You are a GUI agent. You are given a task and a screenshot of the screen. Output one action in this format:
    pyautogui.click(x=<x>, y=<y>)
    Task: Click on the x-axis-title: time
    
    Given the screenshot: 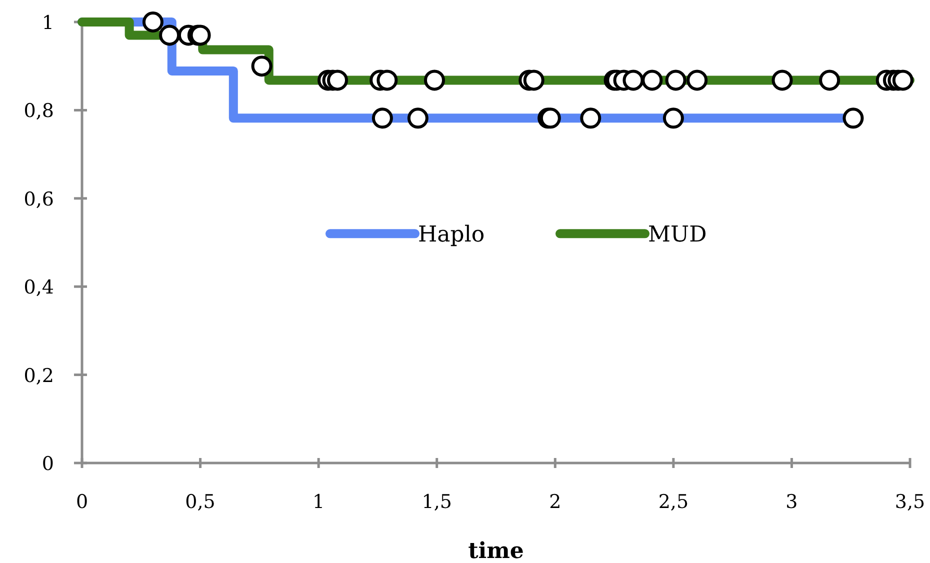 What is the action you would take?
    pyautogui.click(x=496, y=550)
    